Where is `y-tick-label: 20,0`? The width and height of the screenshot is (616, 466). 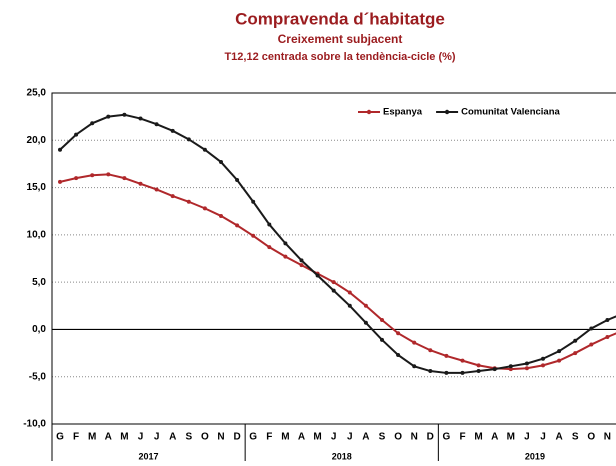
y-tick-label: 20,0 is located at coordinates (37, 140).